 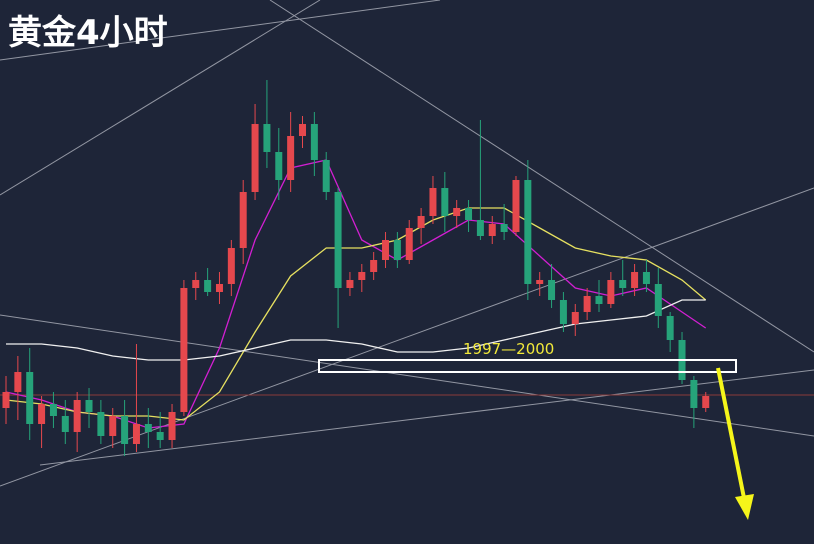 I want to click on moving-average, so click(x=356, y=330).